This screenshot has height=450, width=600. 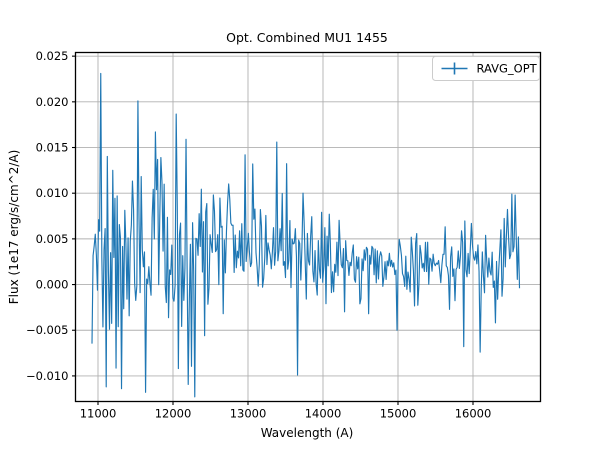 I want to click on y-tick-label: −0.005, so click(x=47, y=330).